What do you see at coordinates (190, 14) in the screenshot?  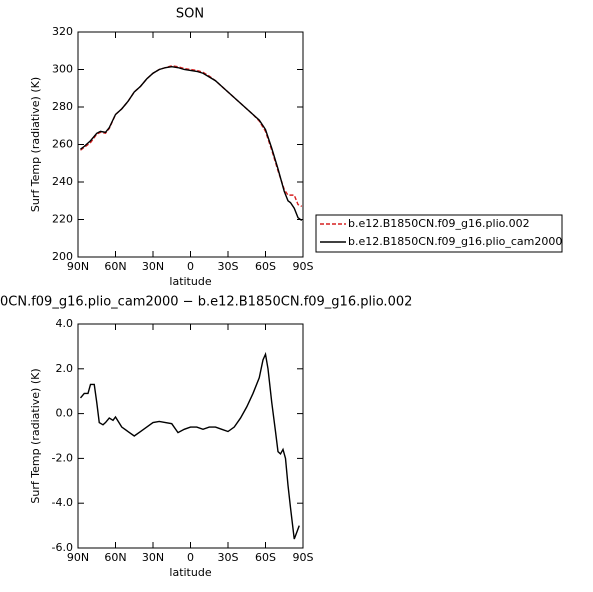 I see `chart-title: SON` at bounding box center [190, 14].